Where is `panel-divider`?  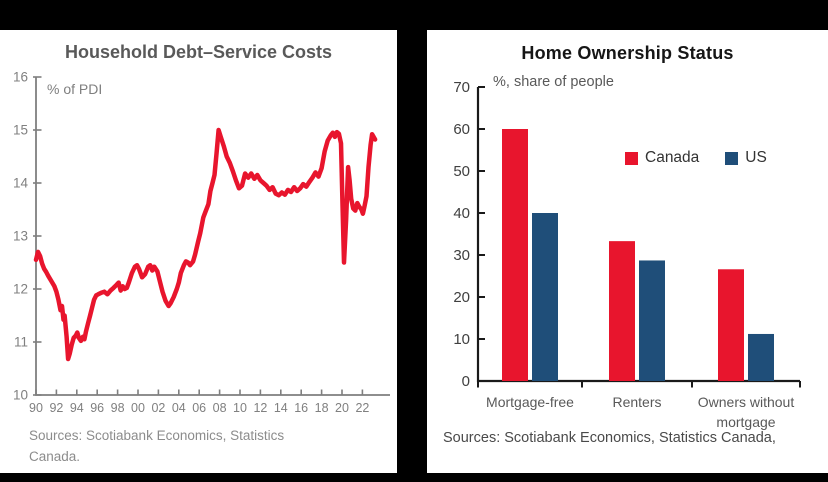
panel-divider is located at coordinates (412, 241).